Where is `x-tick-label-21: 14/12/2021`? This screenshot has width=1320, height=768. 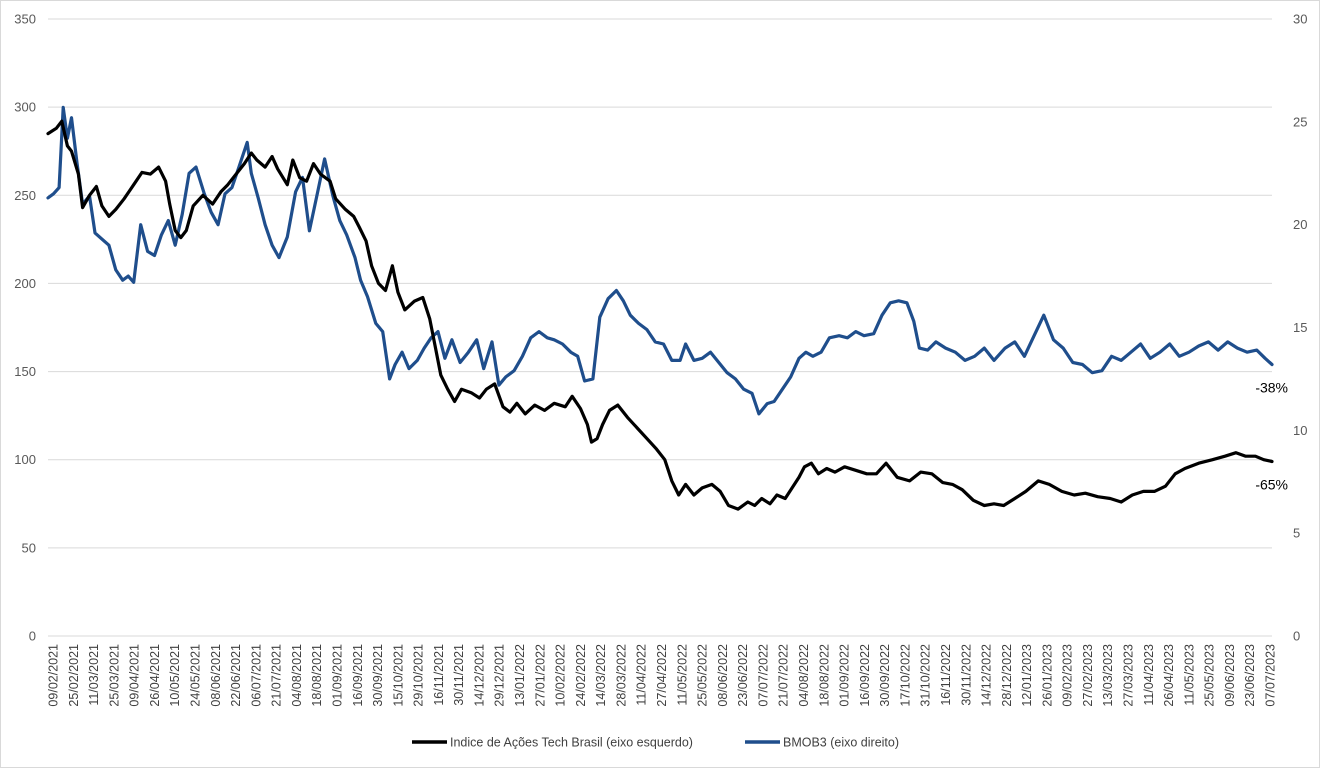
x-tick-label-21: 14/12/2021 is located at coordinates (479, 675).